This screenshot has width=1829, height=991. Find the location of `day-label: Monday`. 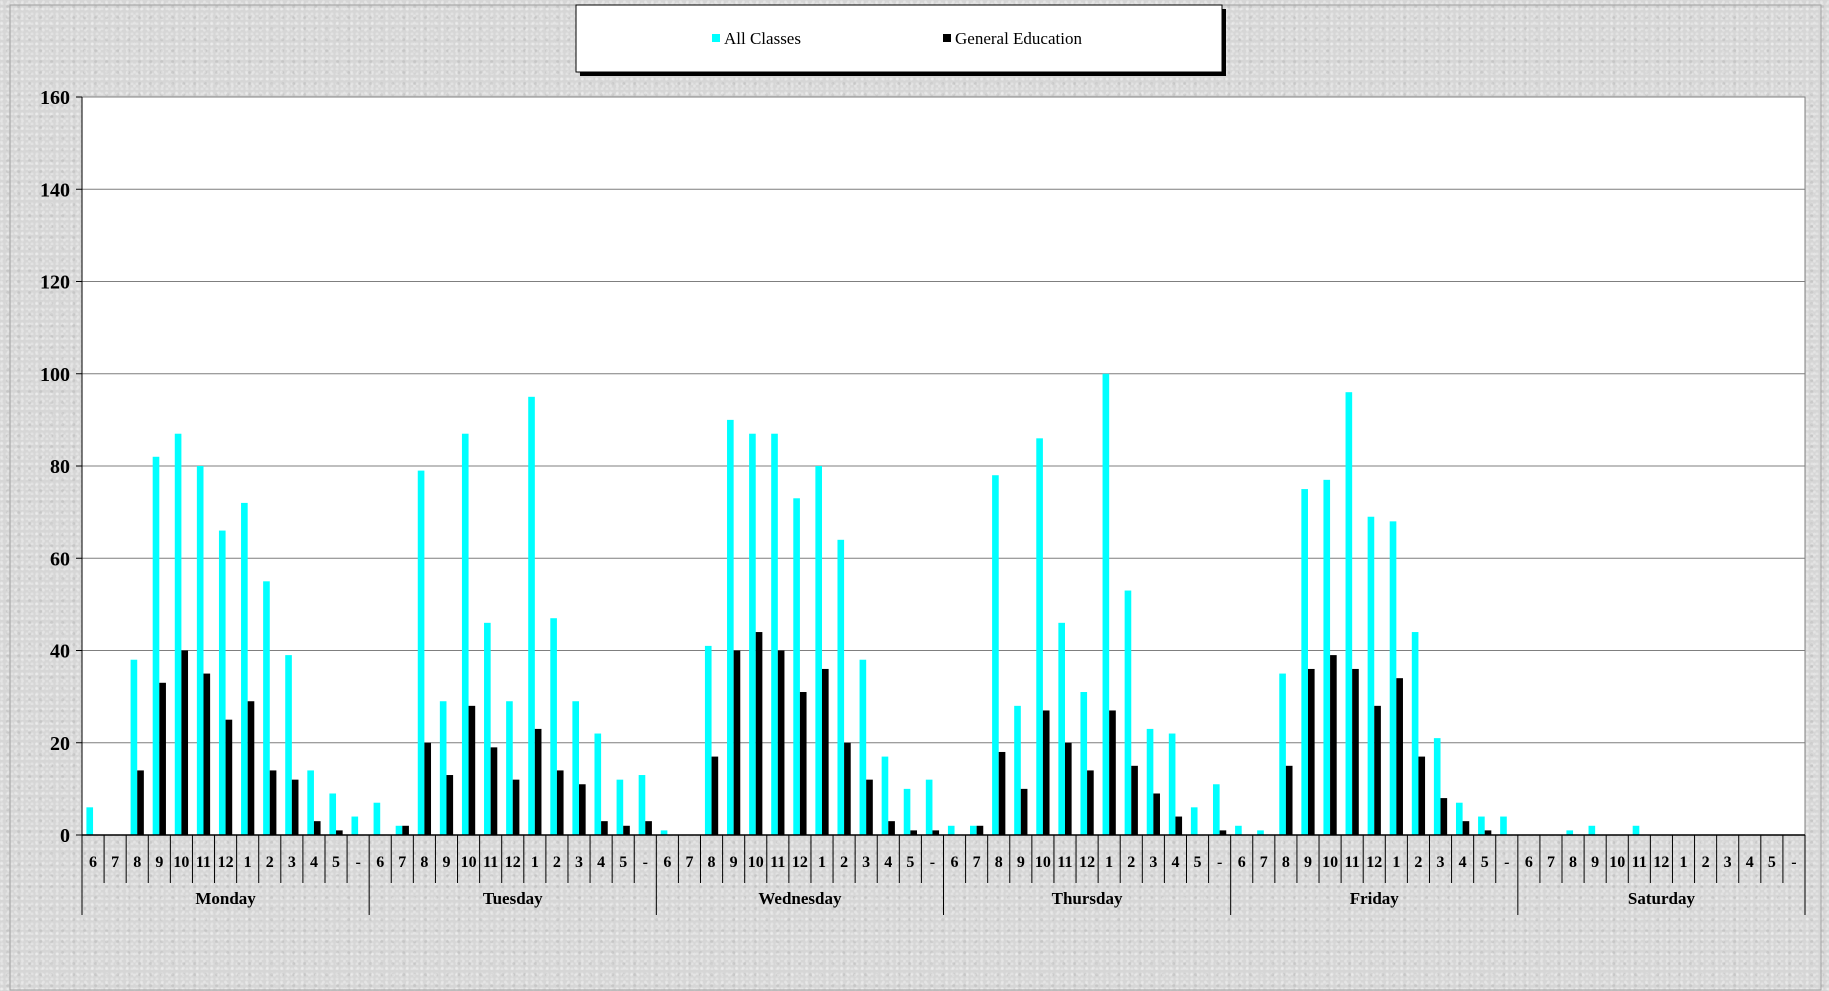

day-label: Monday is located at coordinates (225, 898).